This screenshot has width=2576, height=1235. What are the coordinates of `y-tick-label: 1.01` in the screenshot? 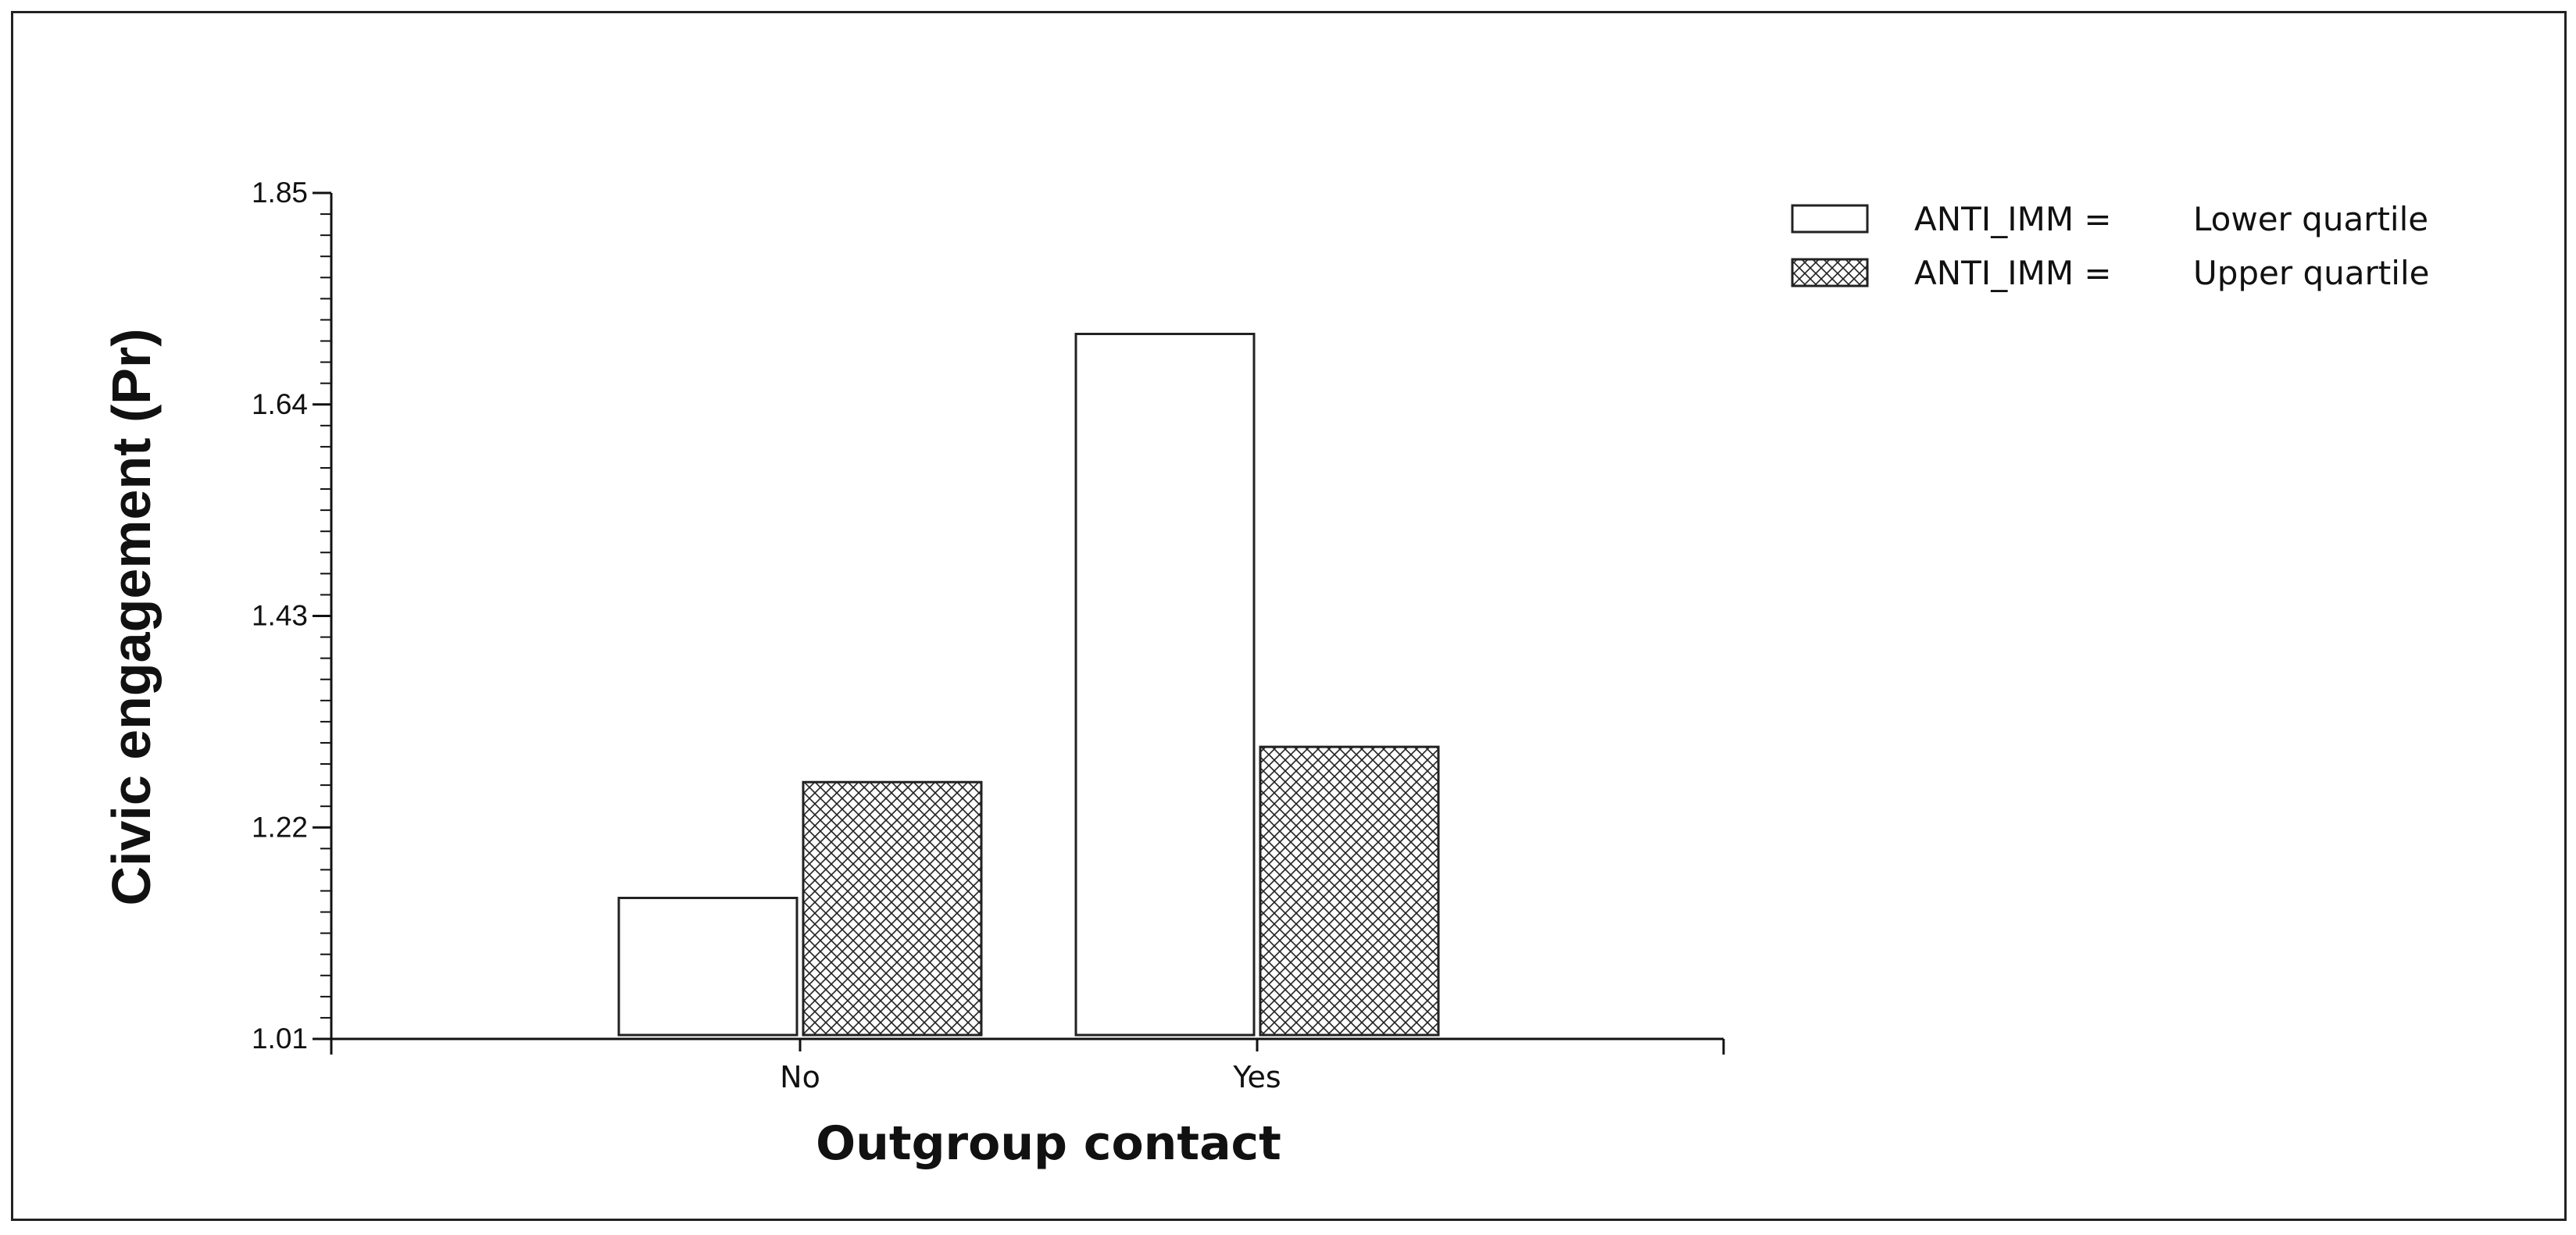 It's located at (280, 1039).